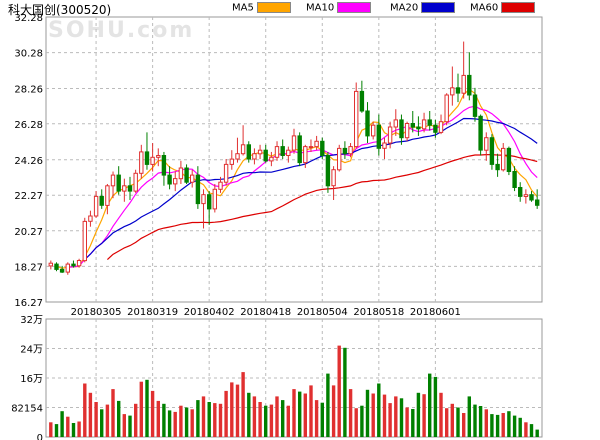  What do you see at coordinates (404, 8) in the screenshot?
I see `legend-ma20-label: MA20` at bounding box center [404, 8].